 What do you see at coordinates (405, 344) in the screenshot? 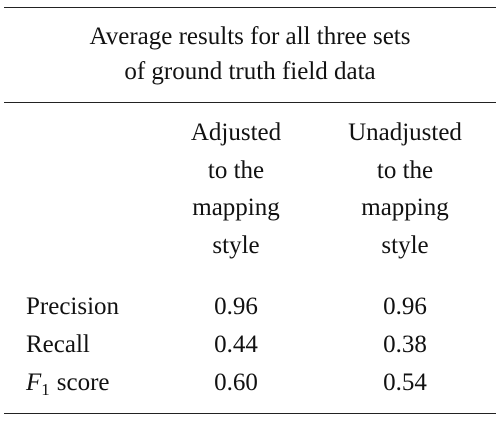
I see `cell: 0.38` at bounding box center [405, 344].